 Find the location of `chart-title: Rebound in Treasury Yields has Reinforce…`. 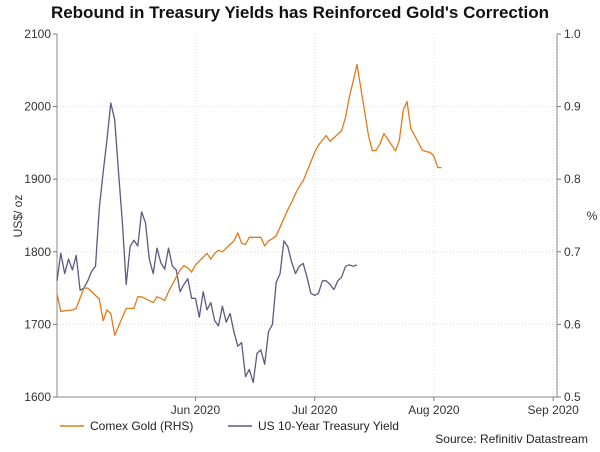

chart-title: Rebound in Treasury Yields has Reinforce… is located at coordinates (300, 12).